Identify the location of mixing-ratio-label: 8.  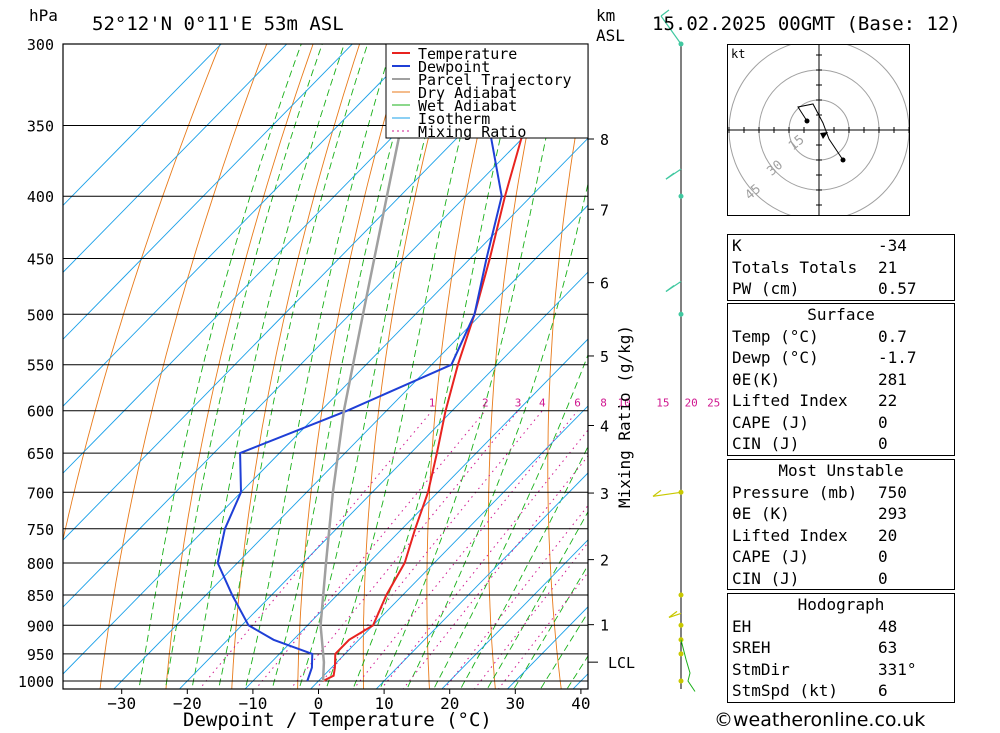
(603, 403).